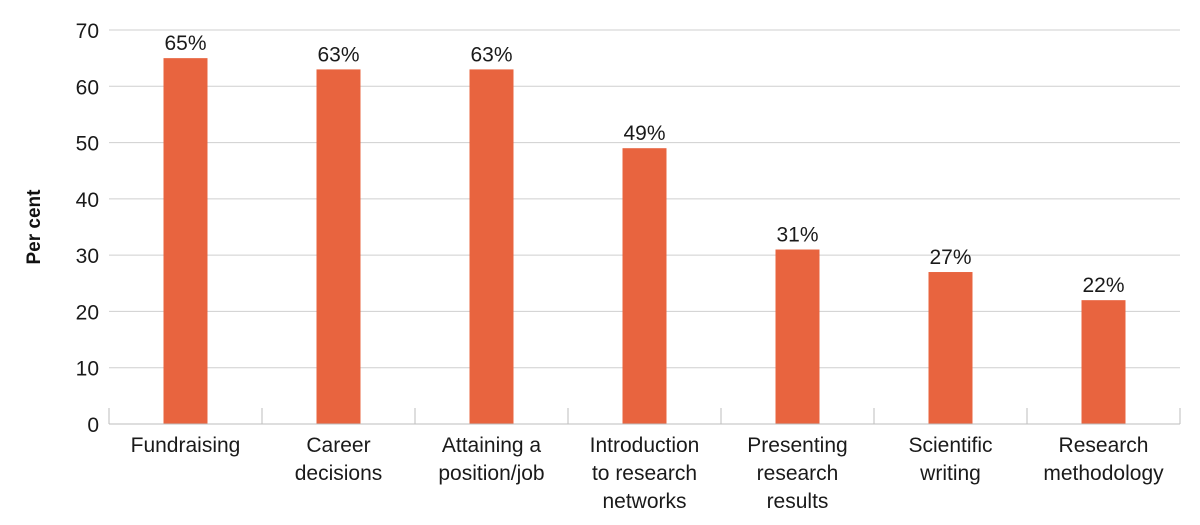 This screenshot has width=1200, height=525. Describe the element at coordinates (950, 459) in the screenshot. I see `category-label: Scientific writing` at that location.